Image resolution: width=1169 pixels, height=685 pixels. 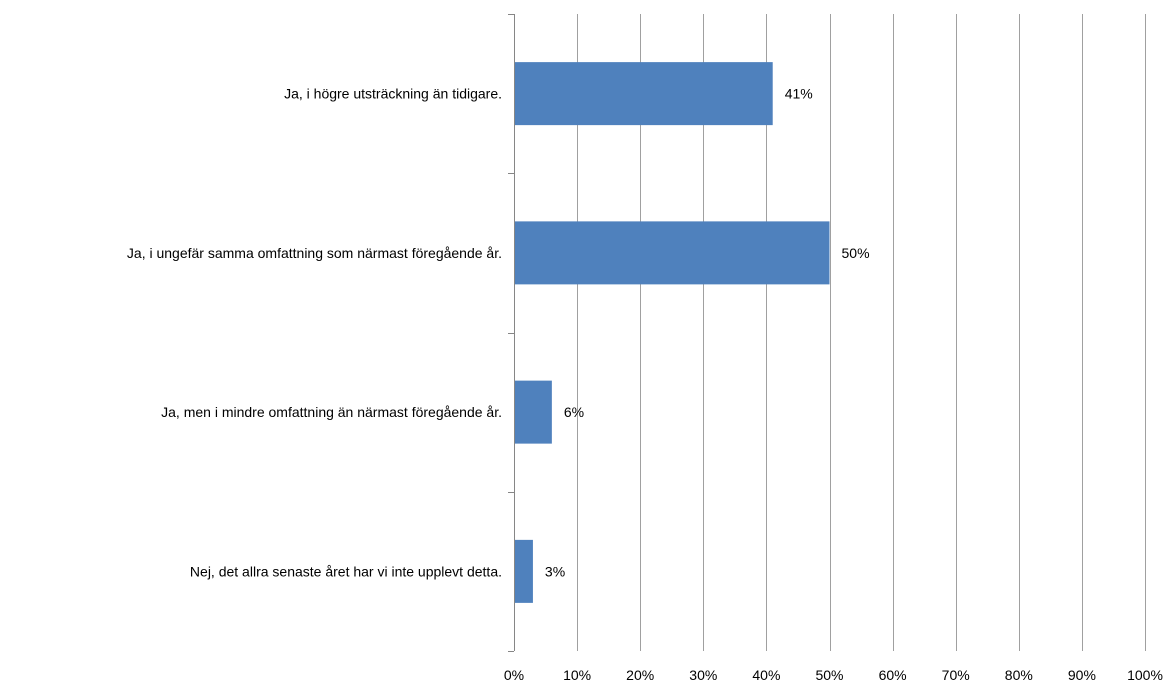 What do you see at coordinates (829, 675) in the screenshot?
I see `x-tick-label: 50%` at bounding box center [829, 675].